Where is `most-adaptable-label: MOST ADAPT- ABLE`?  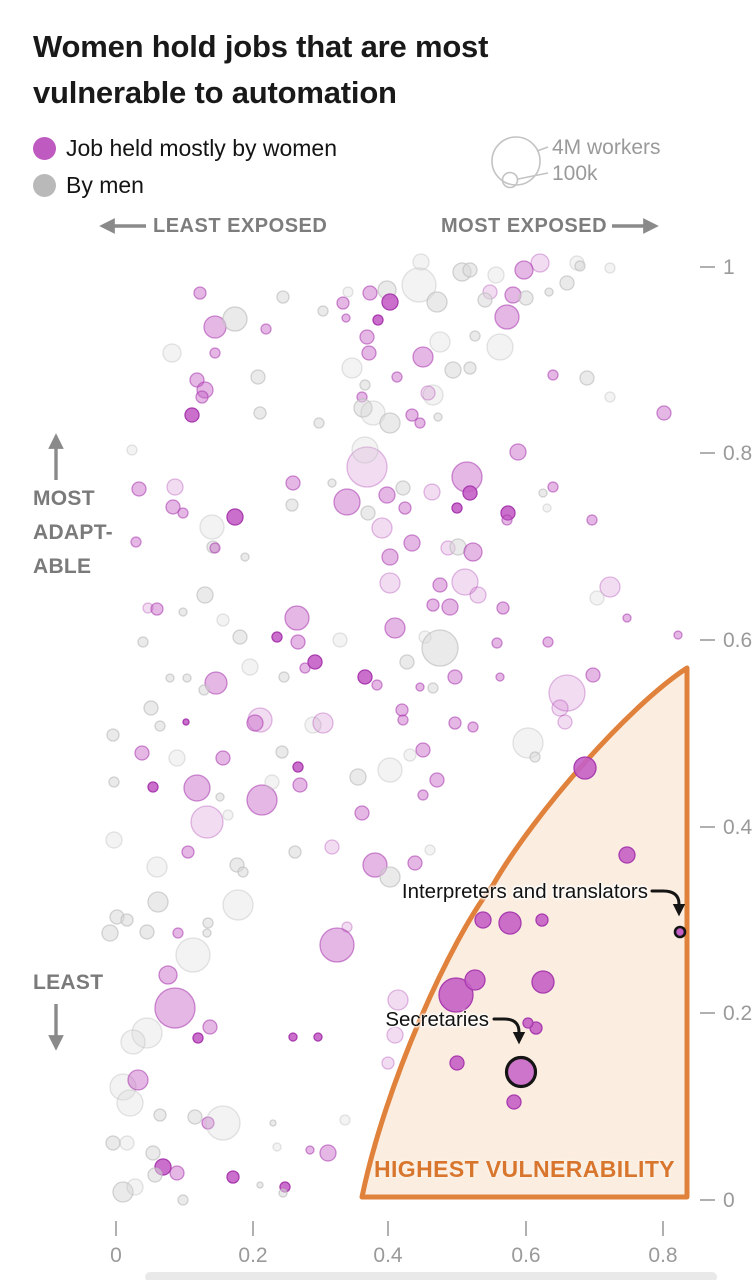 most-adaptable-label: MOST ADAPT- ABLE is located at coordinates (73, 532).